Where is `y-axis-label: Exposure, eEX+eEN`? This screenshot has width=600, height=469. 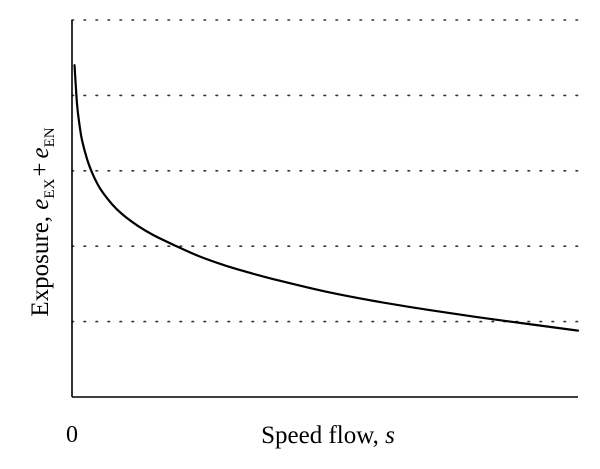 y-axis-label: Exposure, eEX+eEN is located at coordinates (42, 221).